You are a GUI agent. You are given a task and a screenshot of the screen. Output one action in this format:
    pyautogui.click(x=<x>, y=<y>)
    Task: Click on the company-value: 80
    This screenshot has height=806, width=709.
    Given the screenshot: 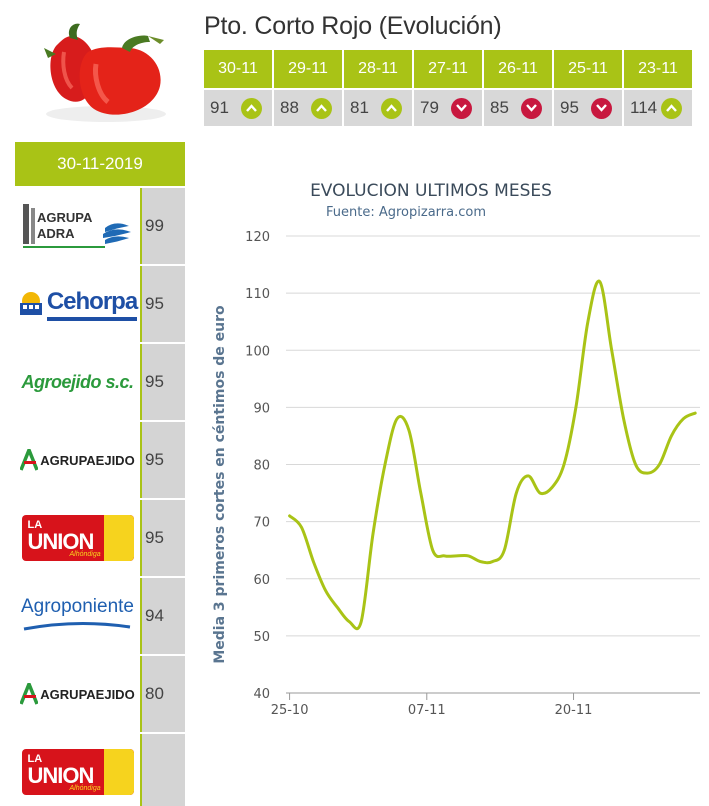 What is the action you would take?
    pyautogui.click(x=163, y=694)
    